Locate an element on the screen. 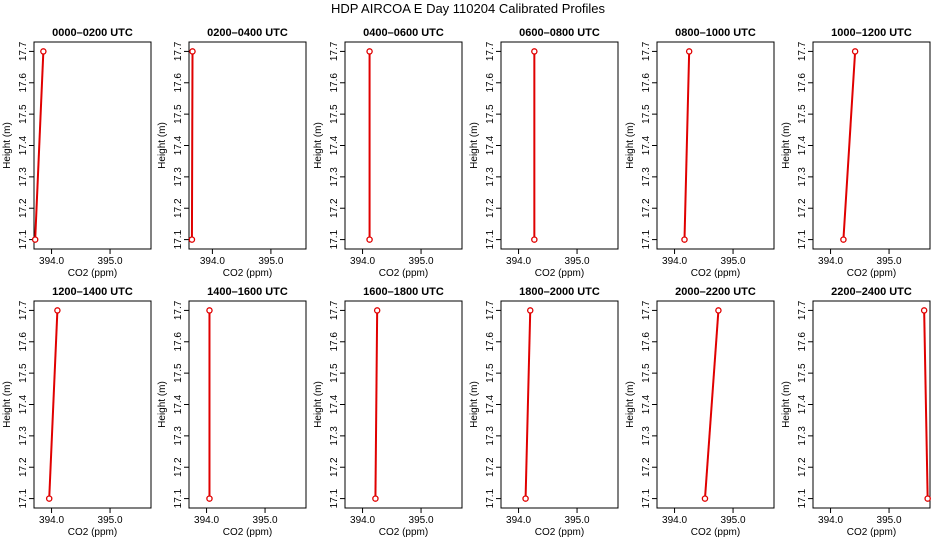 The image size is (936, 540). panel-3-ytick-label: 17.6 is located at coordinates (334, 83).